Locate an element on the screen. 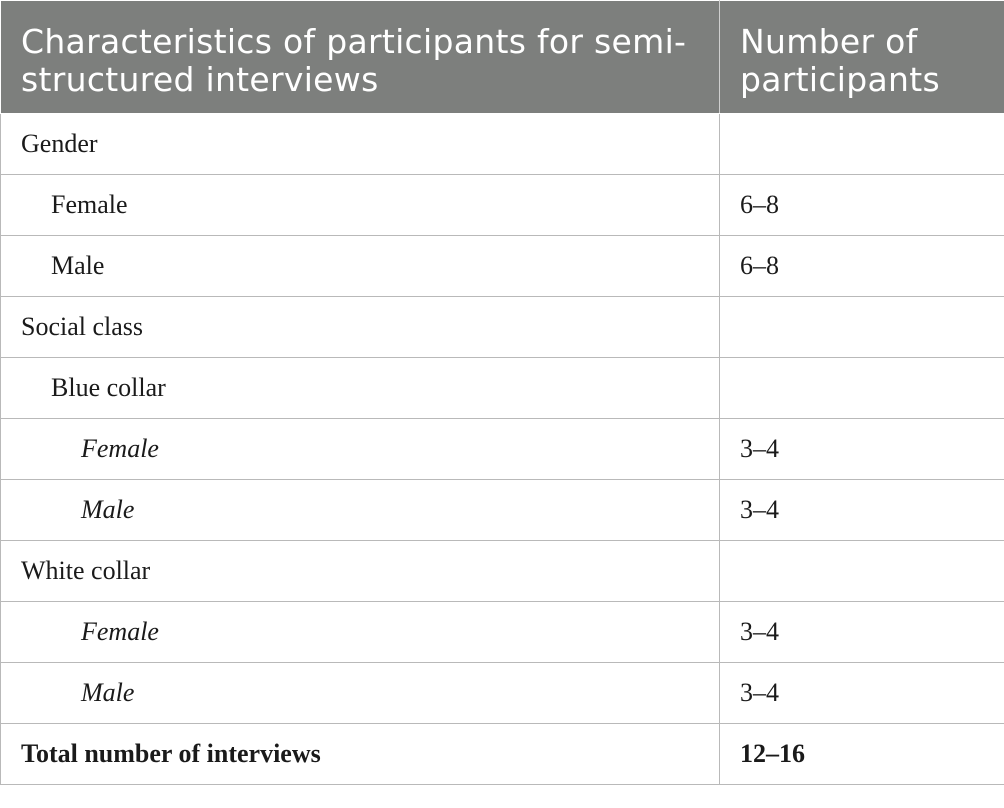  table-row: Male 6–8 is located at coordinates (502, 266).